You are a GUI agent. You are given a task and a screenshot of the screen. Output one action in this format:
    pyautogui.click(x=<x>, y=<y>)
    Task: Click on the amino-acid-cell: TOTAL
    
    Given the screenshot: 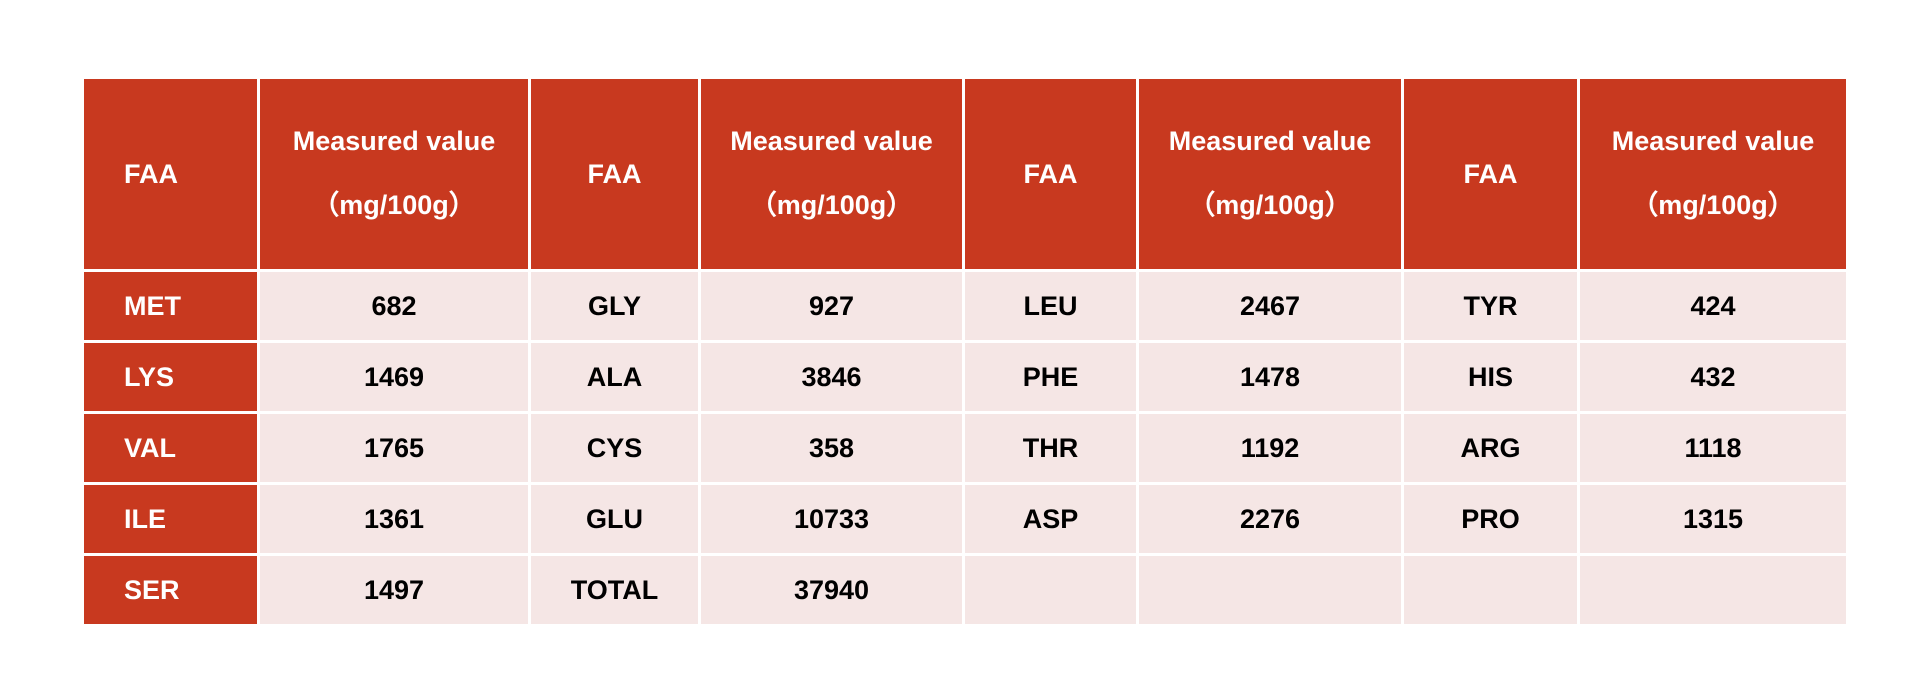 What is the action you would take?
    pyautogui.click(x=614, y=590)
    